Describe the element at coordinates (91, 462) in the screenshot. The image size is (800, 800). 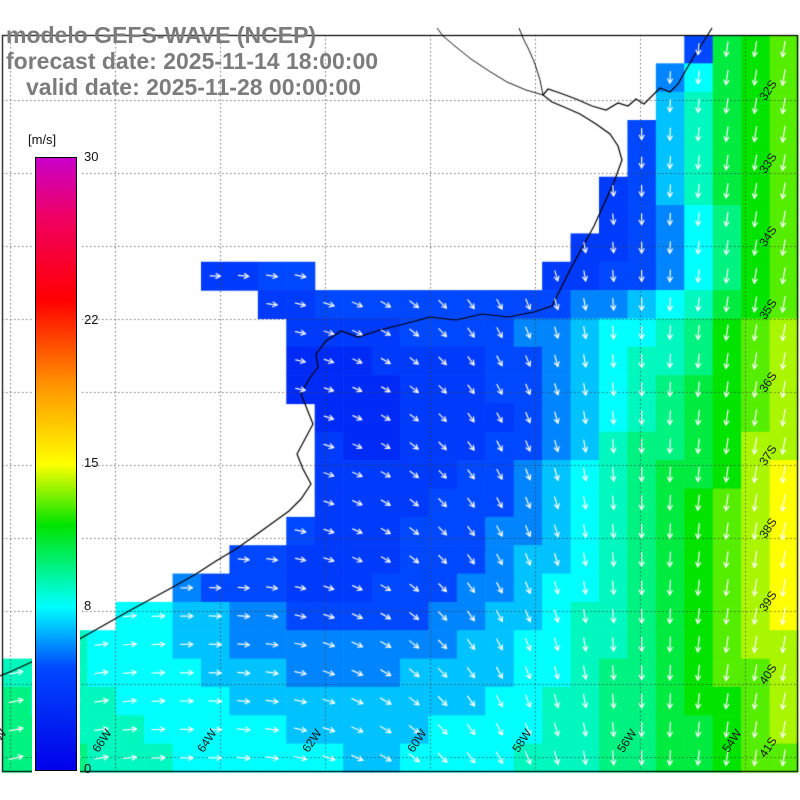
I see `colorbar-tick-label: 15` at that location.